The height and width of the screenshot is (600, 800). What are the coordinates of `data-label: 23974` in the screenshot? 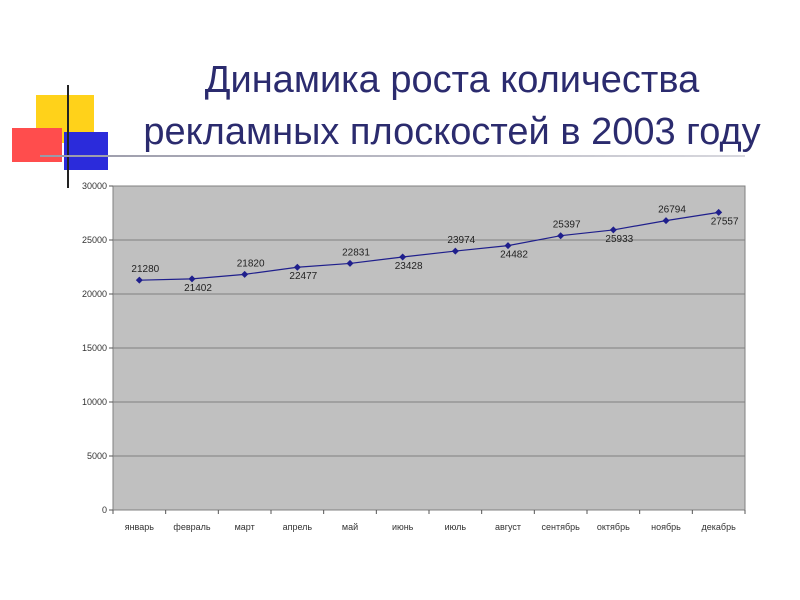 It's located at (461, 240).